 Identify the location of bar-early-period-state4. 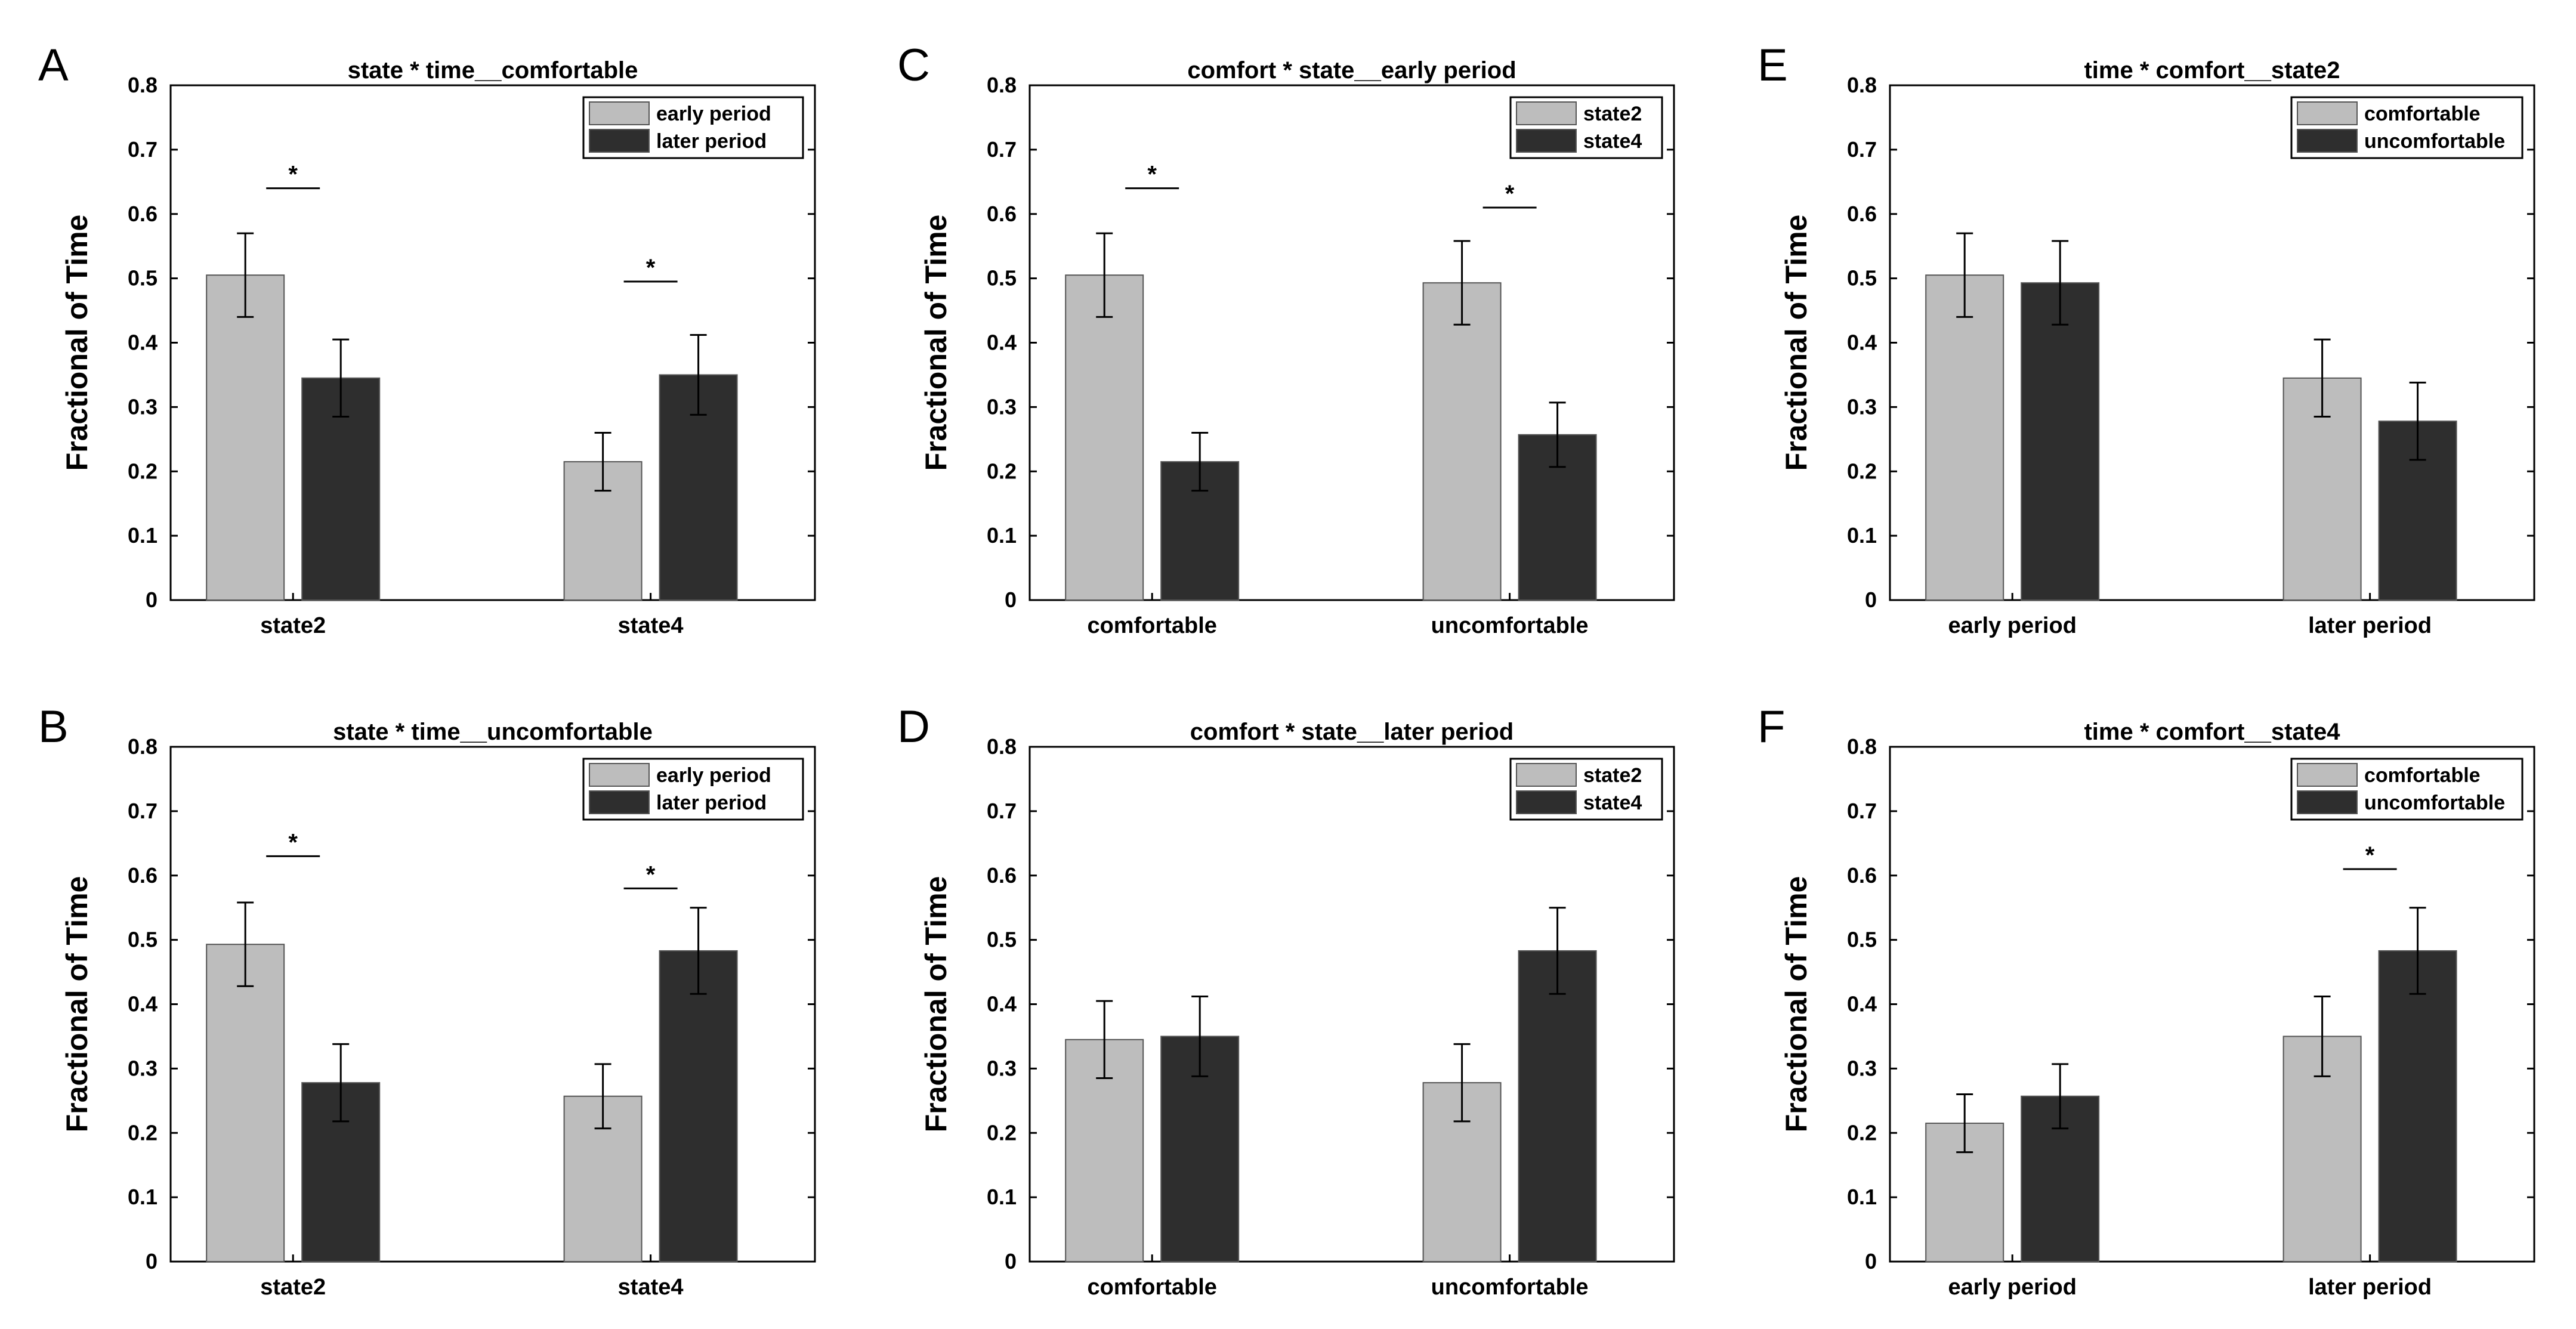
(603, 1178).